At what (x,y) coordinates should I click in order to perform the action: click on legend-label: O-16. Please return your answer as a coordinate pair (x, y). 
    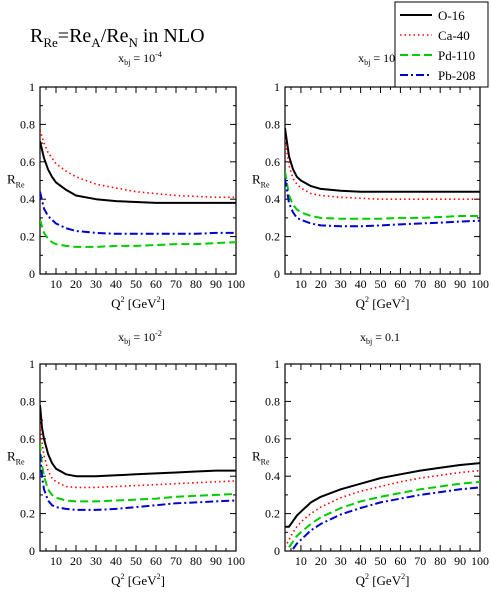
    Looking at the image, I should click on (451, 15).